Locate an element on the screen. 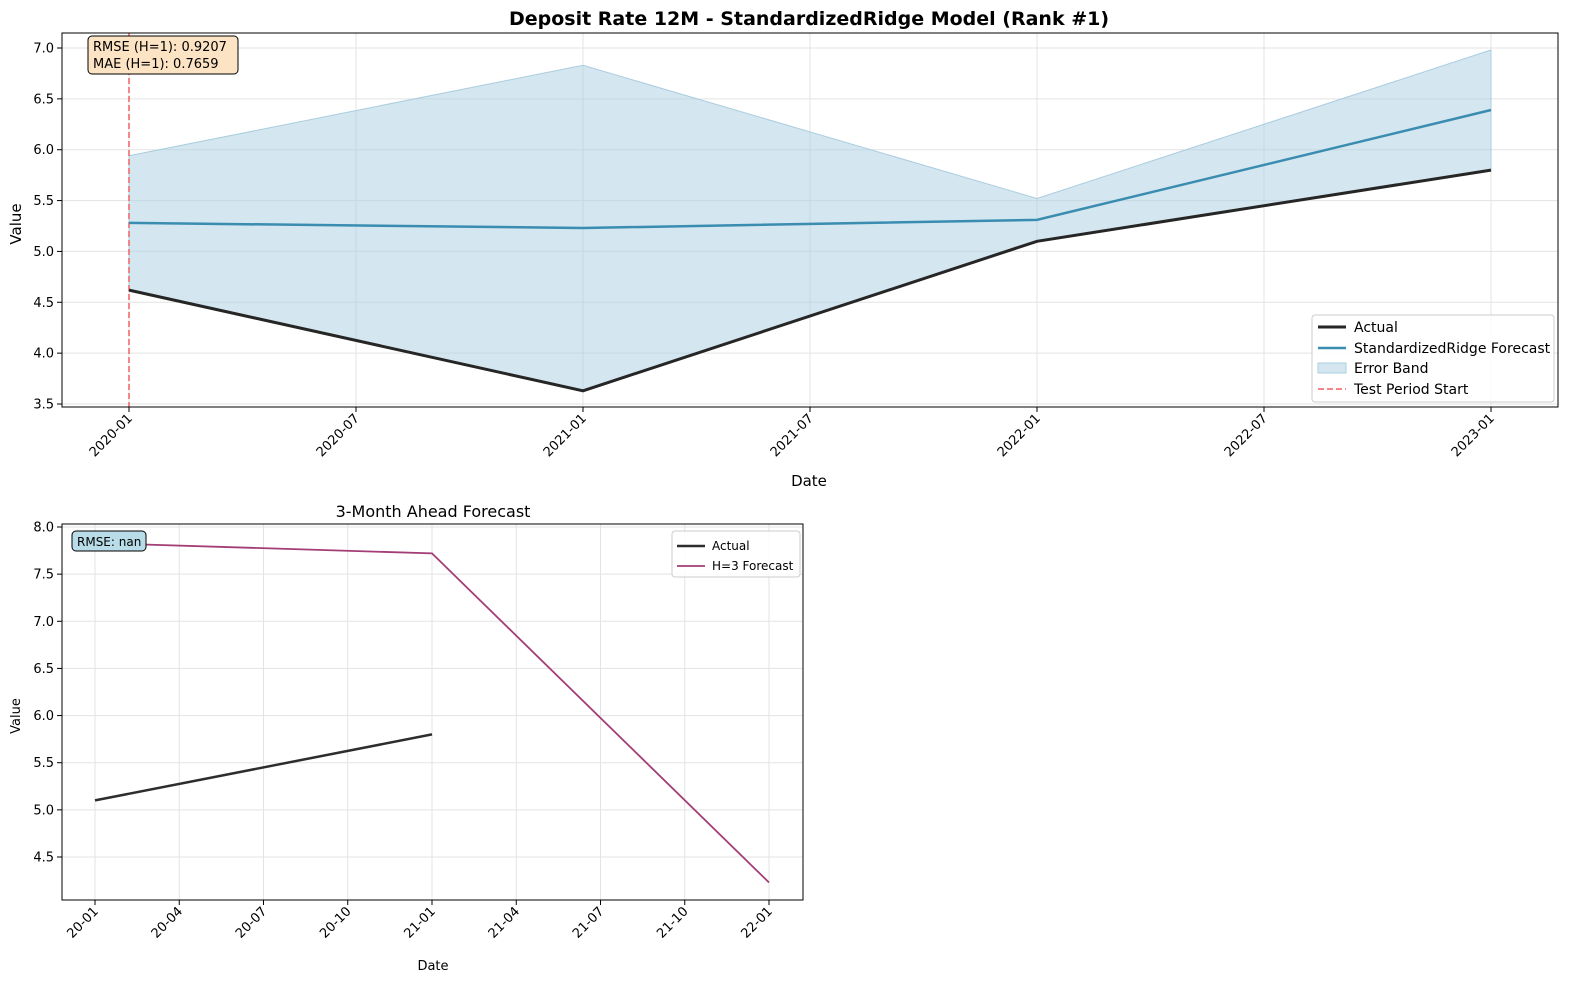  legend-label-h3-forecast: H=3 Forecast is located at coordinates (753, 566).